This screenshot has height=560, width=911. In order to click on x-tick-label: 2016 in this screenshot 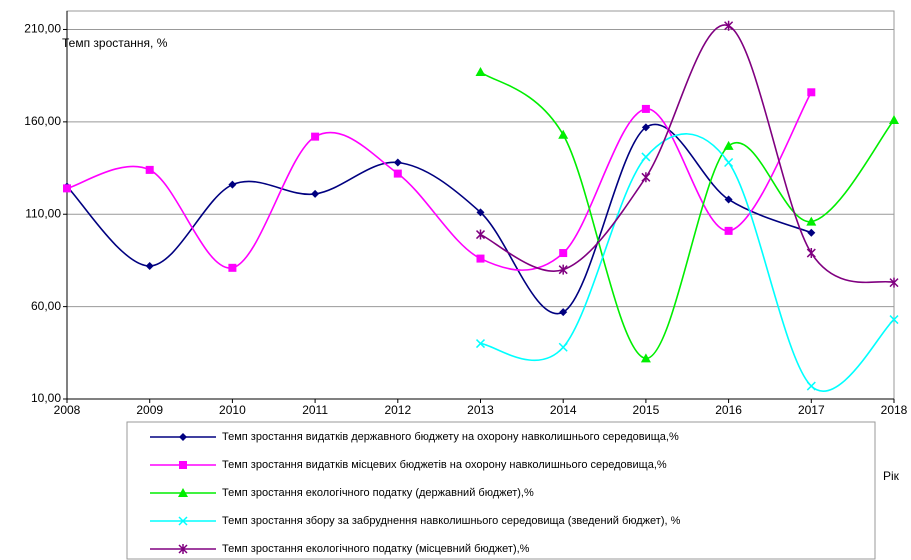, I will do `click(728, 410)`.